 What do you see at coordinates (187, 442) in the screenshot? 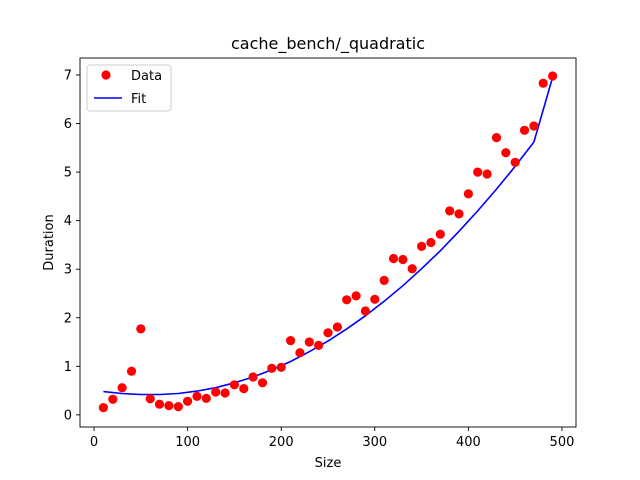
I see `x-tick-label: 100` at bounding box center [187, 442].